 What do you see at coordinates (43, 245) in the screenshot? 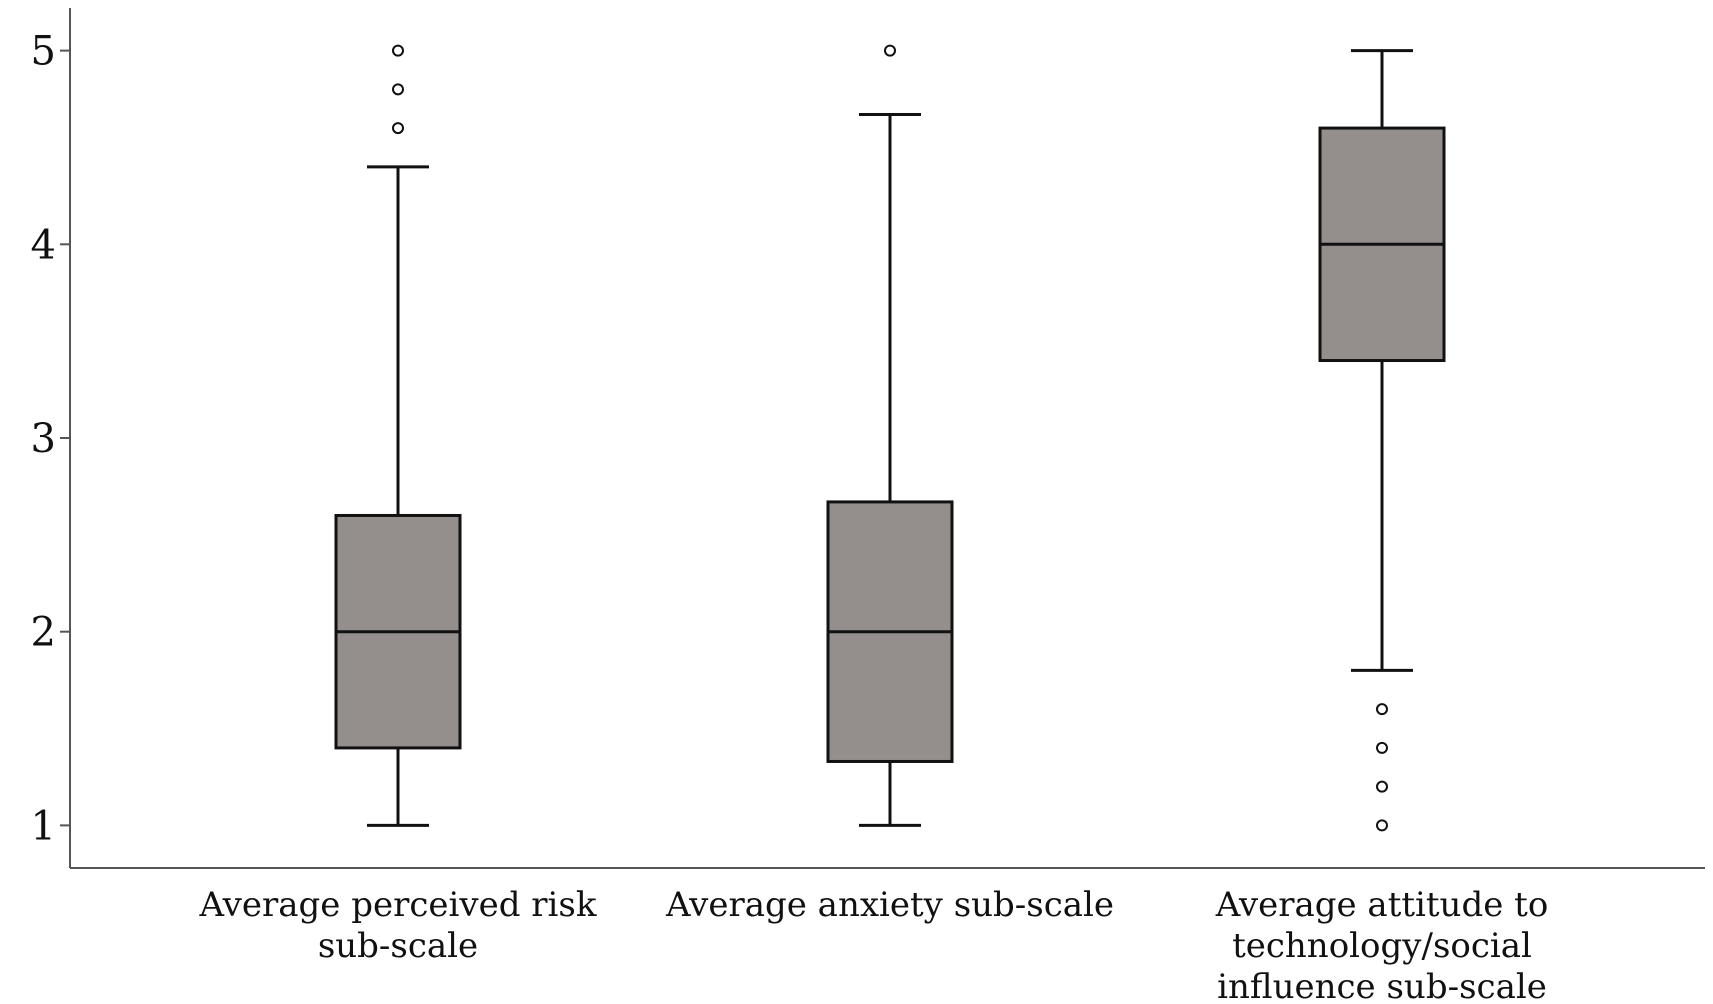
I see `y-tick-label: 4` at bounding box center [43, 245].